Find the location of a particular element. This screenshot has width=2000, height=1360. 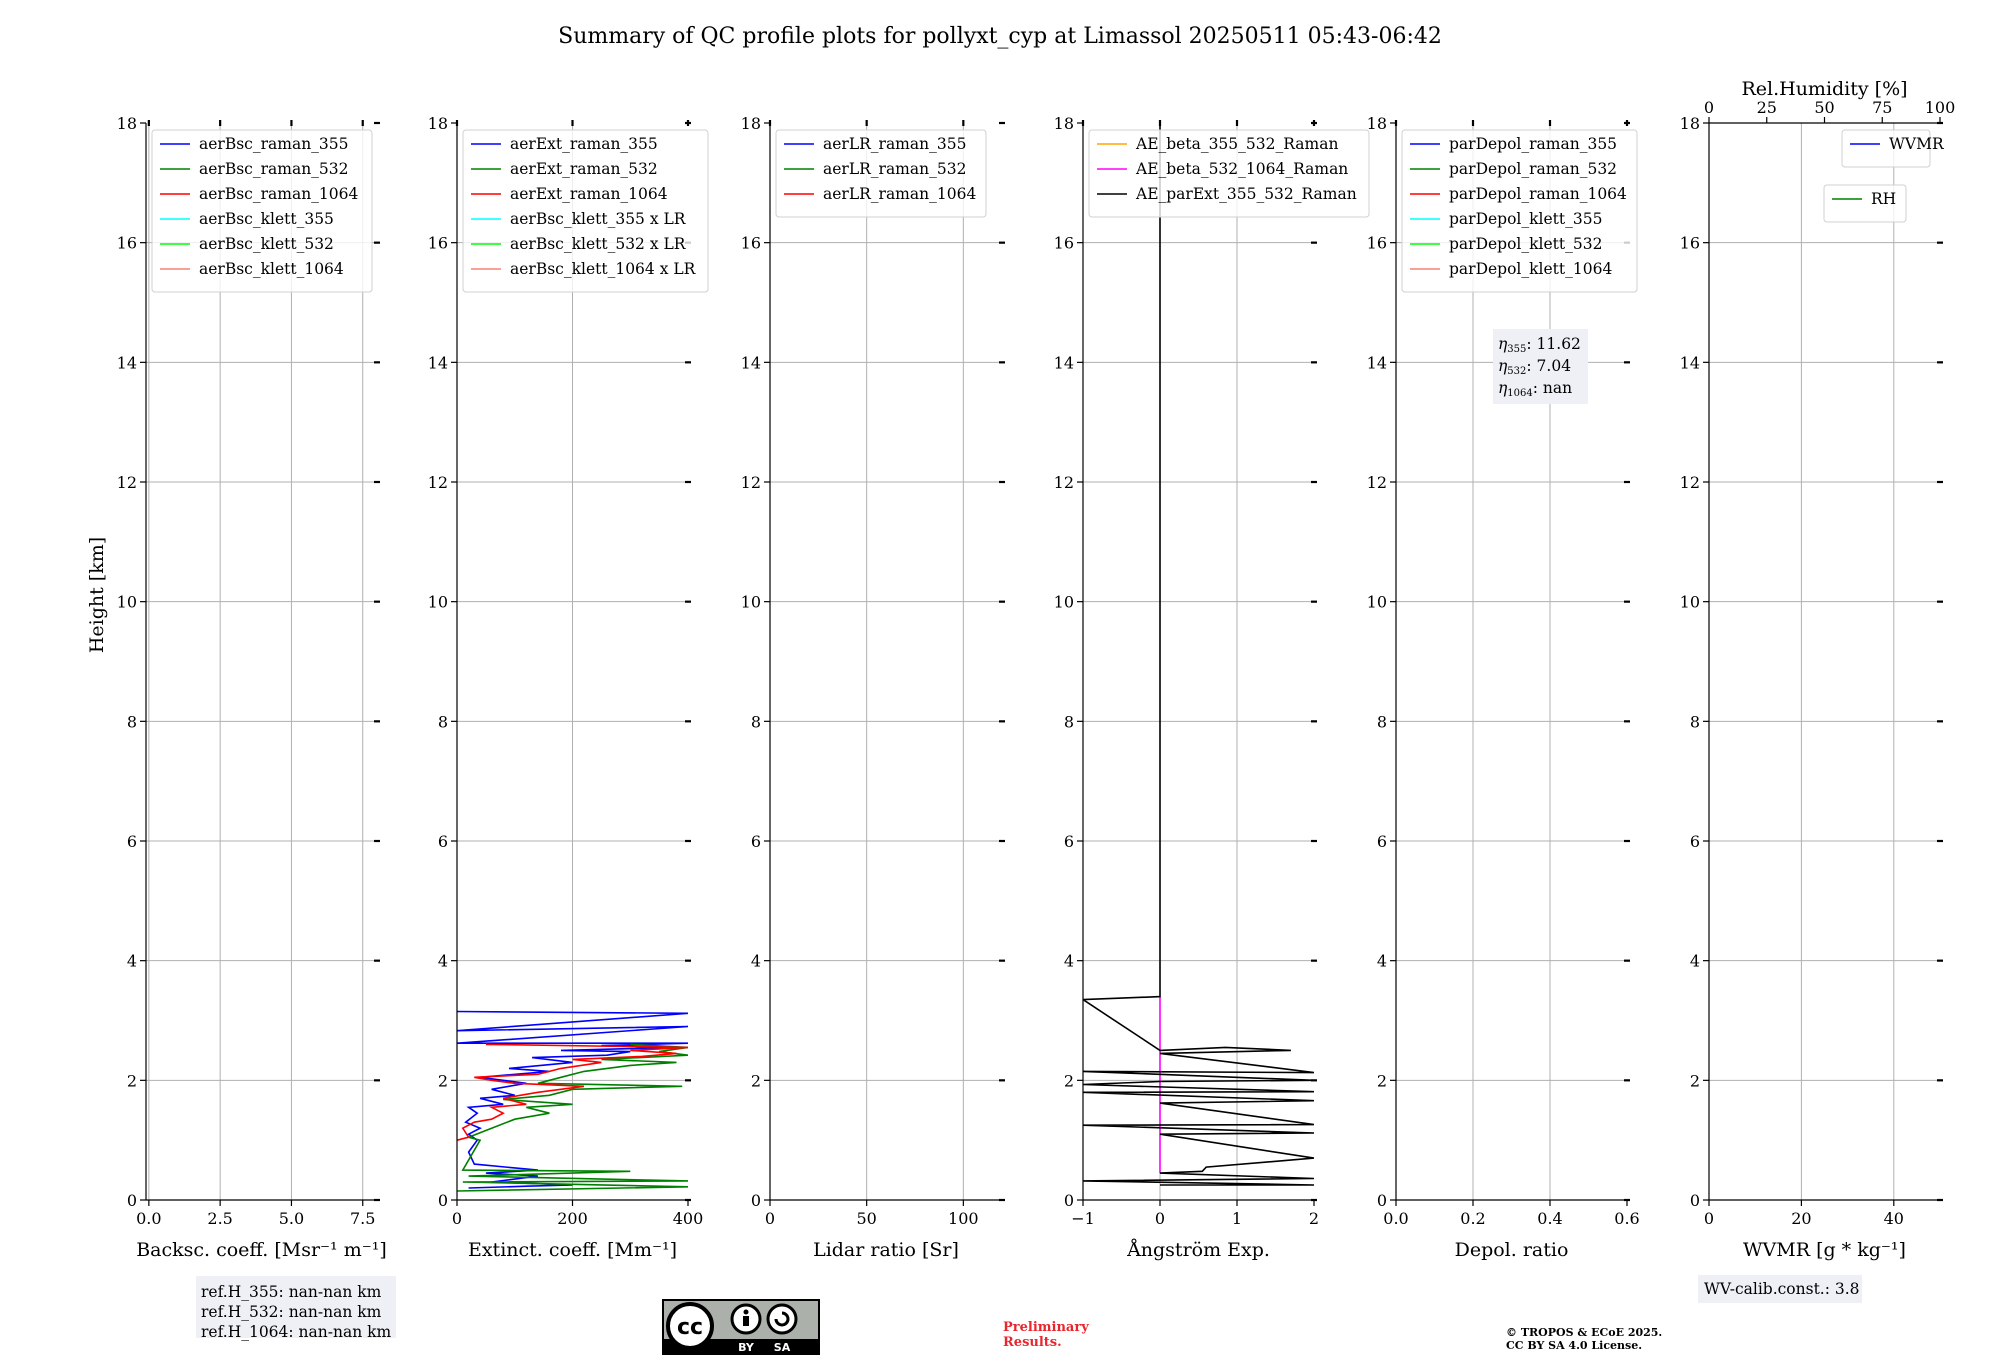

legend-label: aerBsc_klett_355 x LR is located at coordinates (598, 219).